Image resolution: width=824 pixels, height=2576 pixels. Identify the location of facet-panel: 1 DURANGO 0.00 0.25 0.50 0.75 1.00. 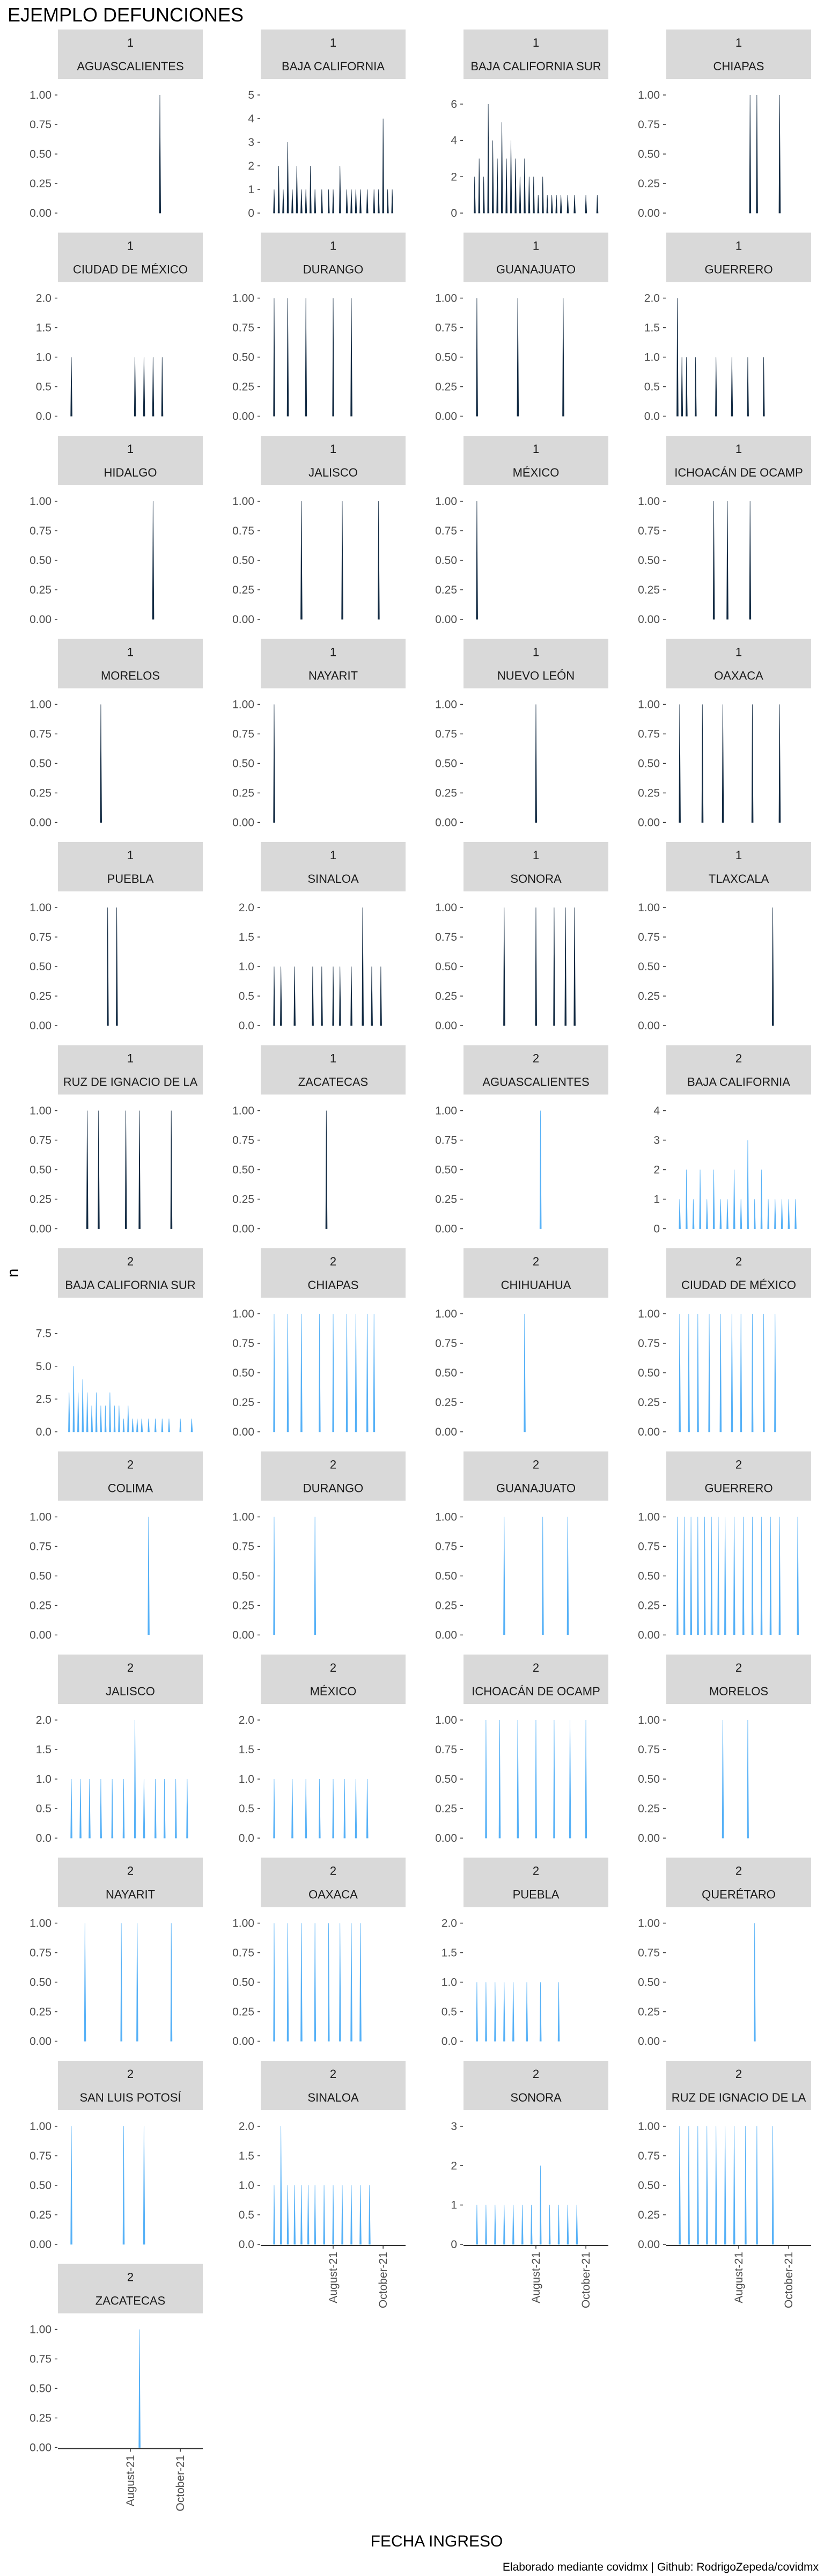
(319, 327).